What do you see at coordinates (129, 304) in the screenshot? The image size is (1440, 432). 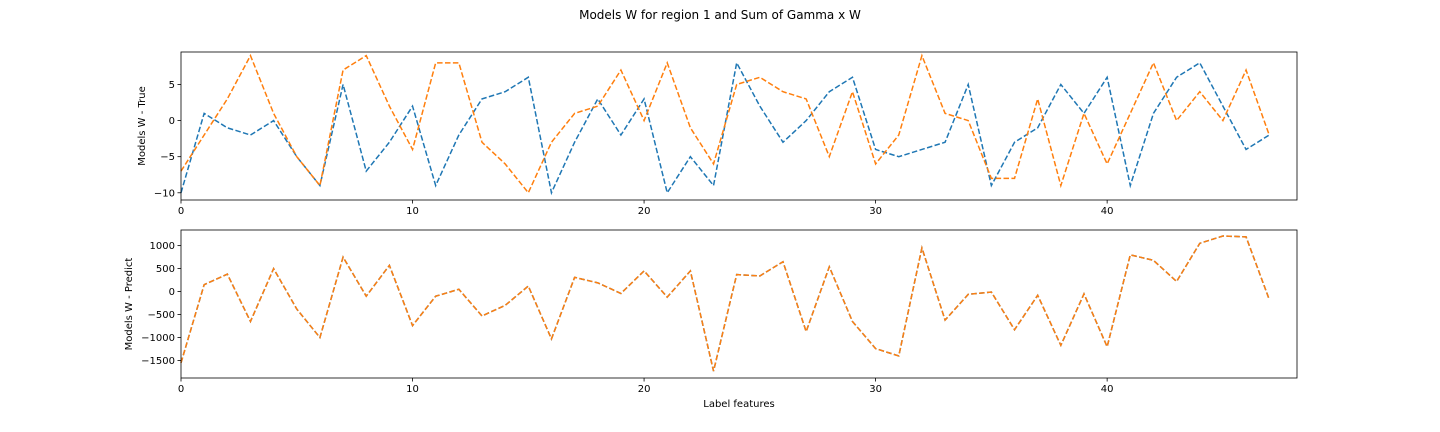 I see `y-axis-label-bottom: Models W - Predict` at bounding box center [129, 304].